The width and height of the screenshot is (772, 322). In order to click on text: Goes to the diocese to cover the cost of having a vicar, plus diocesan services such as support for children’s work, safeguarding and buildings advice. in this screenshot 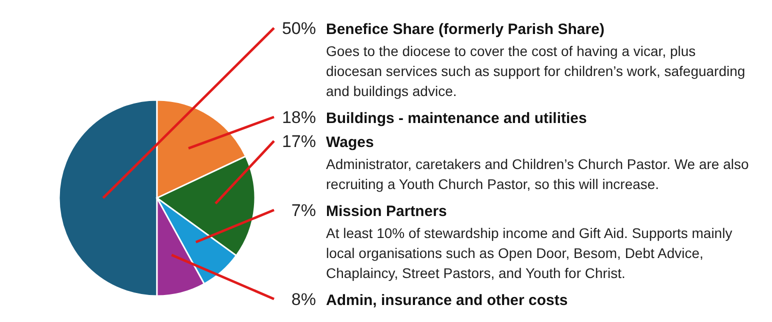, I will do `click(536, 71)`.